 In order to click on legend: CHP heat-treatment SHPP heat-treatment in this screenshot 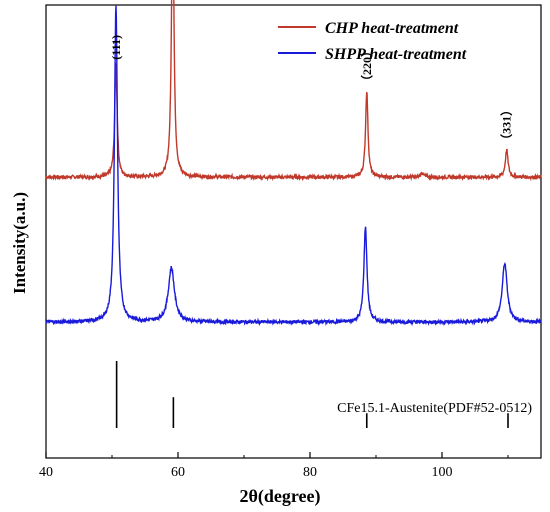, I will do `click(372, 41)`.